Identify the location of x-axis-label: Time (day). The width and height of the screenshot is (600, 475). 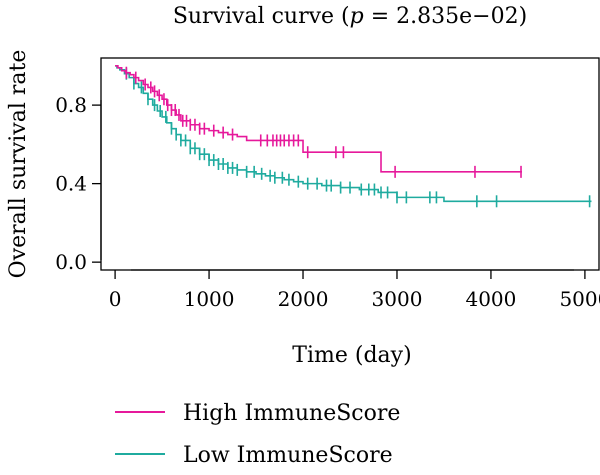
(351, 355).